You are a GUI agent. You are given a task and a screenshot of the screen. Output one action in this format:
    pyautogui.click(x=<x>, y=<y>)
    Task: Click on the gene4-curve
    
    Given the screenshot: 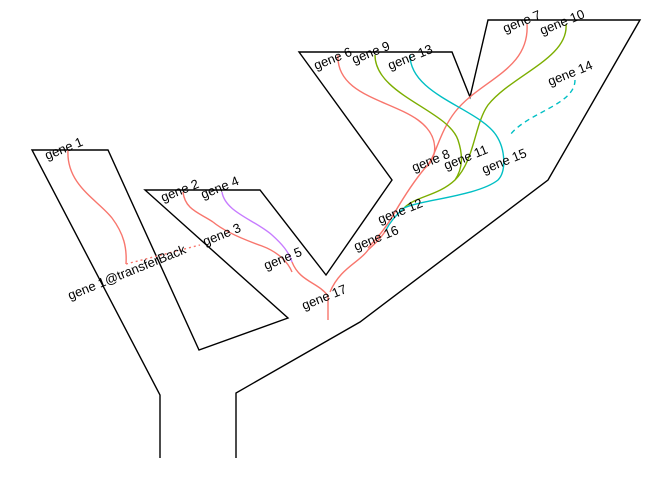 What is the action you would take?
    pyautogui.click(x=257, y=227)
    